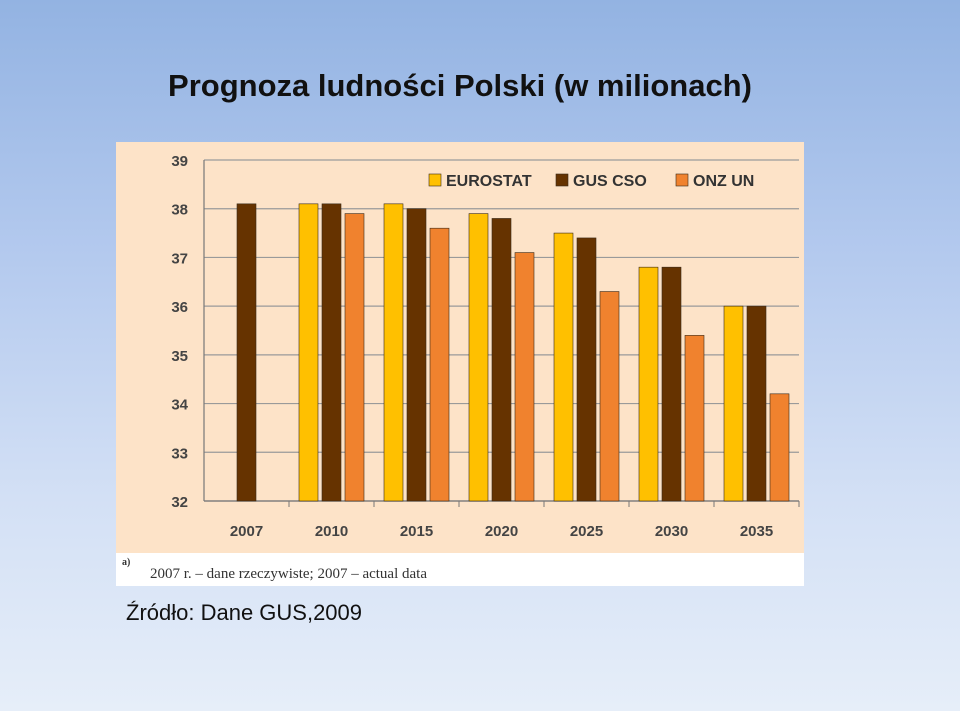 This screenshot has height=711, width=960. What do you see at coordinates (489, 181) in the screenshot?
I see `legend-label-eurostat: EUROSTAT` at bounding box center [489, 181].